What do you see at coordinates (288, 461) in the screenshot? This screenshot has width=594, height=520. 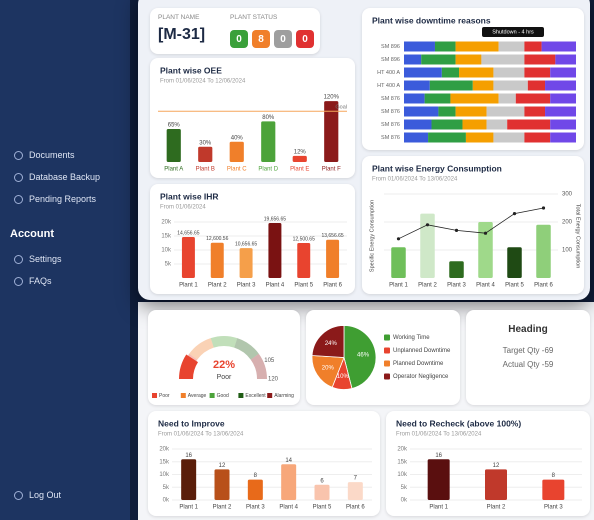 I see `value-label: 14` at bounding box center [288, 461].